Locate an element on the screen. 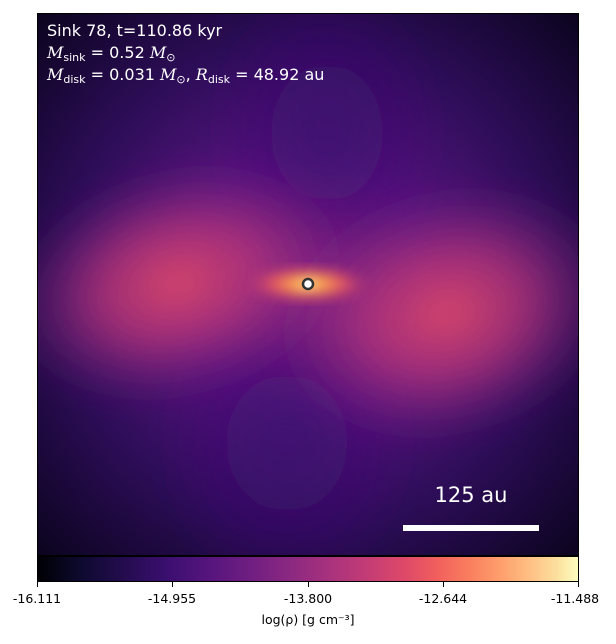 The width and height of the screenshot is (616, 644). scalebar is located at coordinates (471, 528).